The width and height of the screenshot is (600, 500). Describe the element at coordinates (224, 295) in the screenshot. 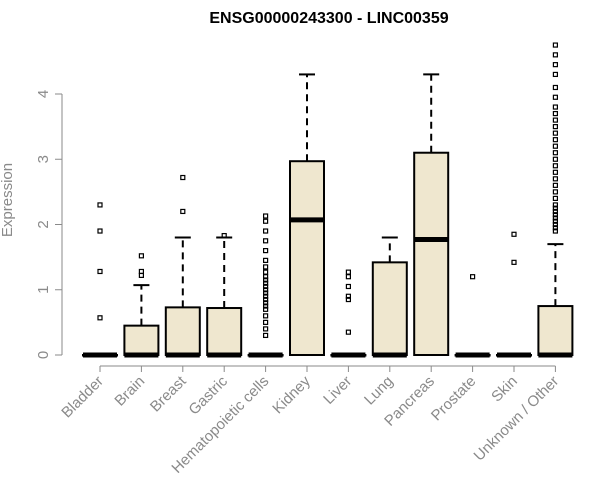

I see `box-group-gastric` at that location.